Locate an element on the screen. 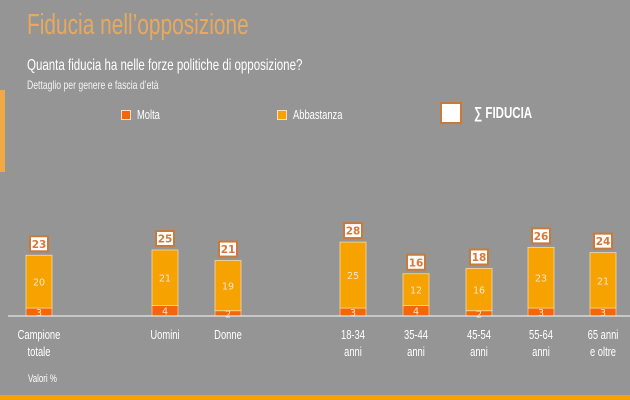  units-note: Valori % is located at coordinates (42, 379).